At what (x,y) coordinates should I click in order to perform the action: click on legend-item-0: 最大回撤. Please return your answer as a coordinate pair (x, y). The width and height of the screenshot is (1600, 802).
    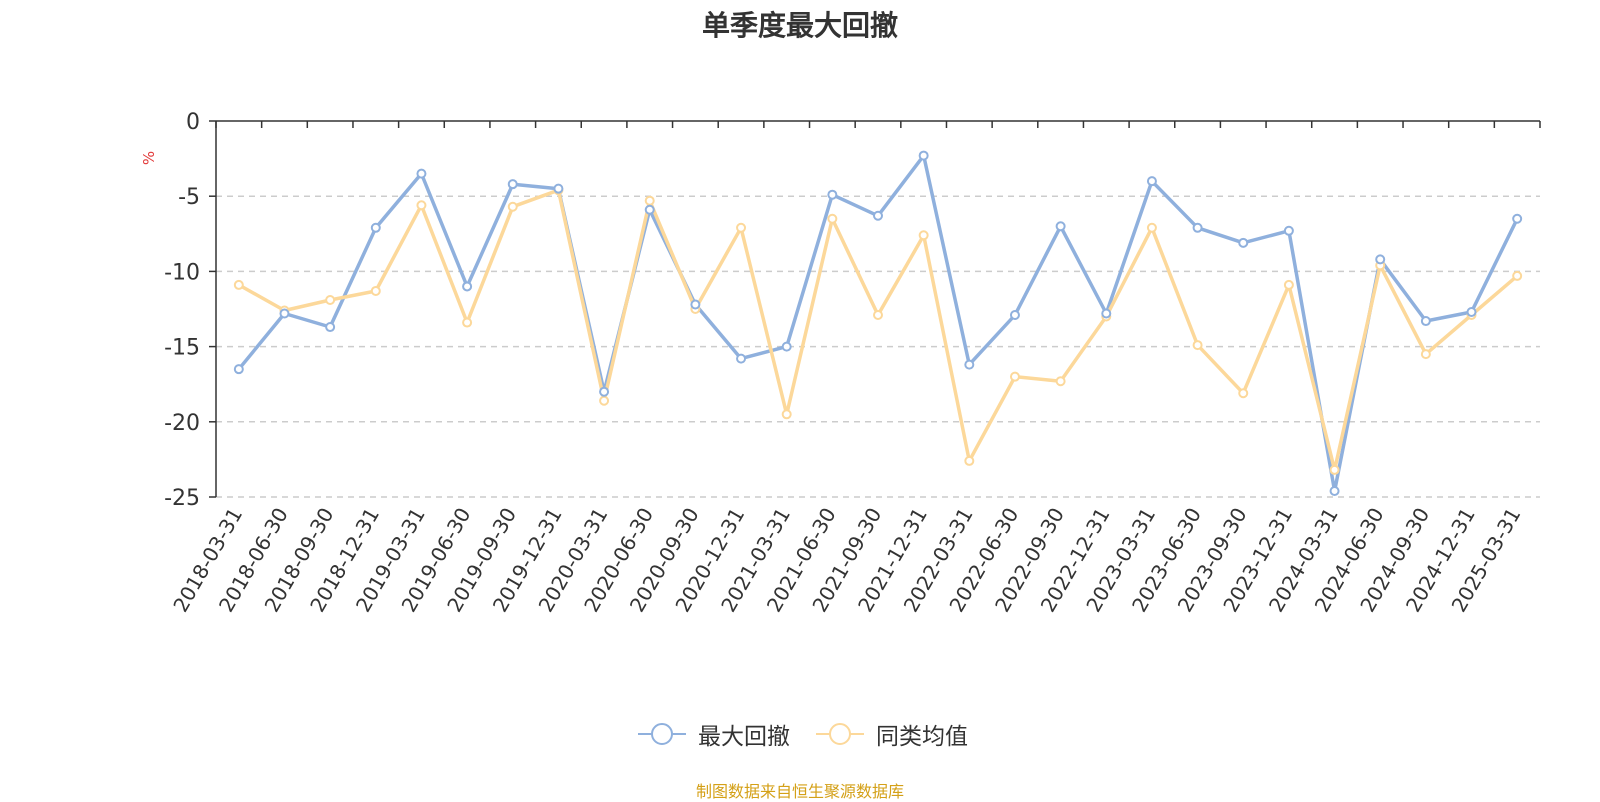
    Looking at the image, I should click on (713, 734).